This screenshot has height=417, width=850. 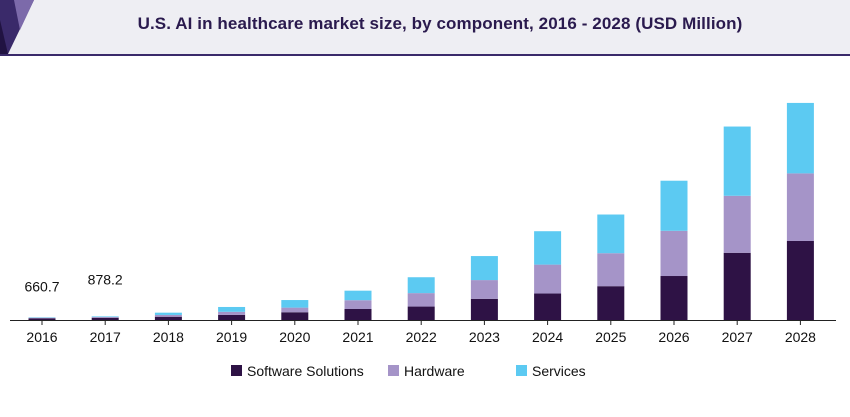 I want to click on x-tick-label-2020: 2020, so click(x=294, y=337).